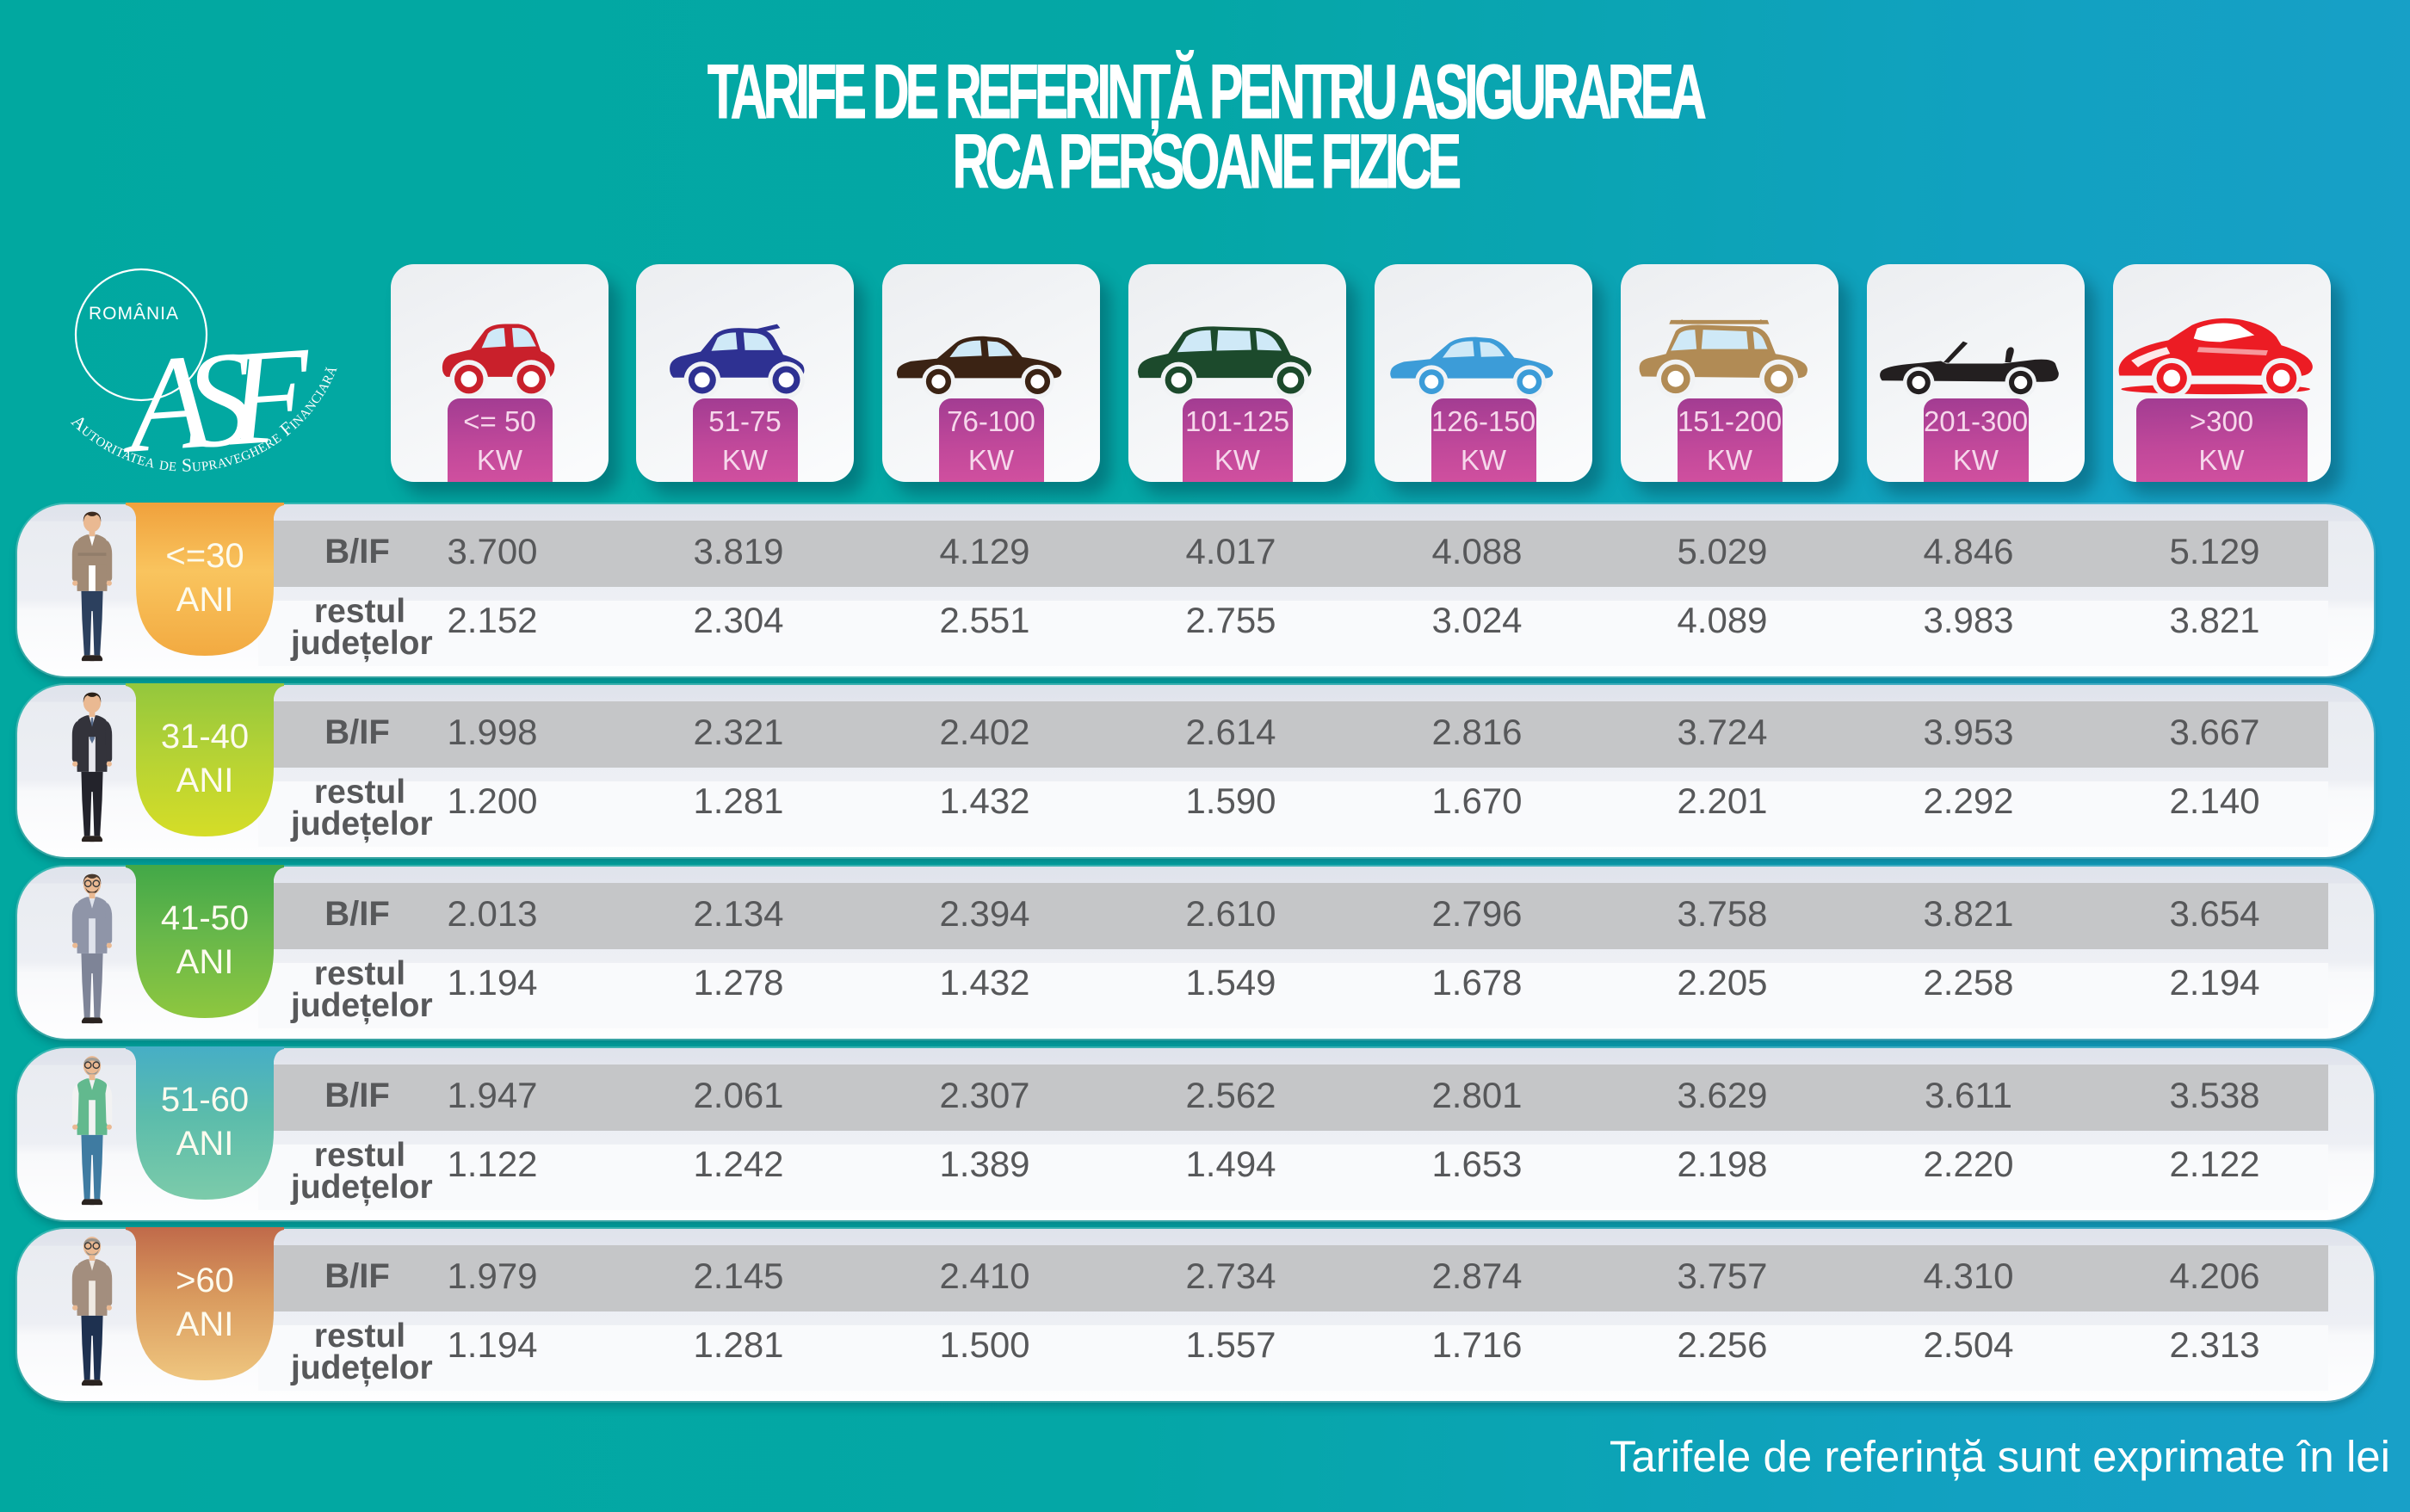  What do you see at coordinates (205, 556) in the screenshot?
I see `svg-text: <=30` at bounding box center [205, 556].